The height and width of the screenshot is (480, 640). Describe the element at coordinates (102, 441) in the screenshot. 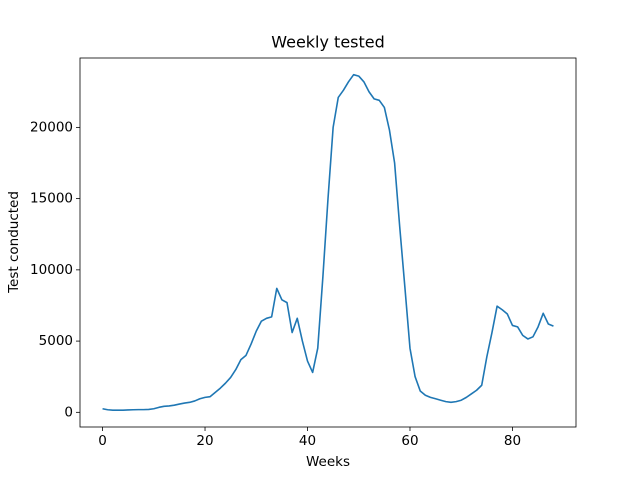

I see `x-tick-label: 0` at that location.